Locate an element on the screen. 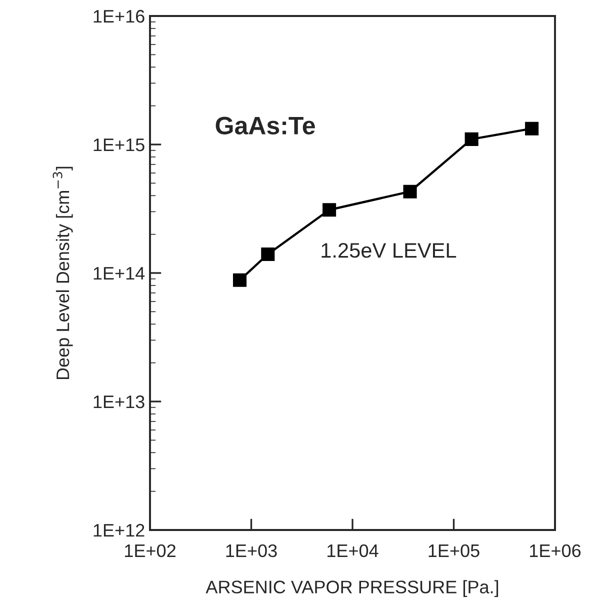  y-tick-label: 1E+16 is located at coordinates (119, 16).